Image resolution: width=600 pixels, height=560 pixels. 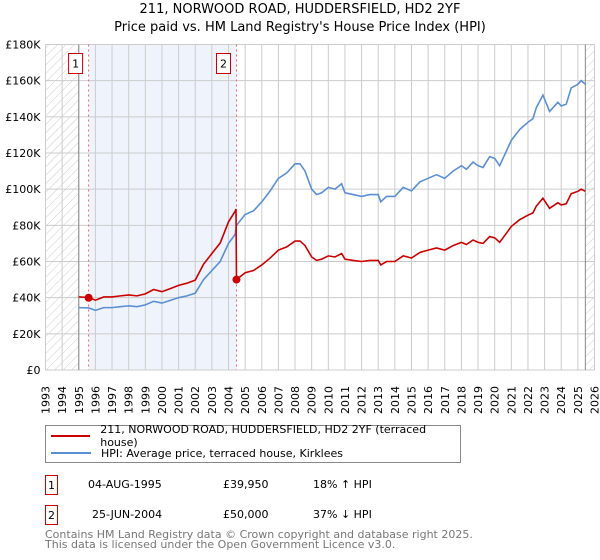 I want to click on sale-row: 2 25-JUN-2004 £50,000 37% ↓ HPI, so click(x=295, y=516).